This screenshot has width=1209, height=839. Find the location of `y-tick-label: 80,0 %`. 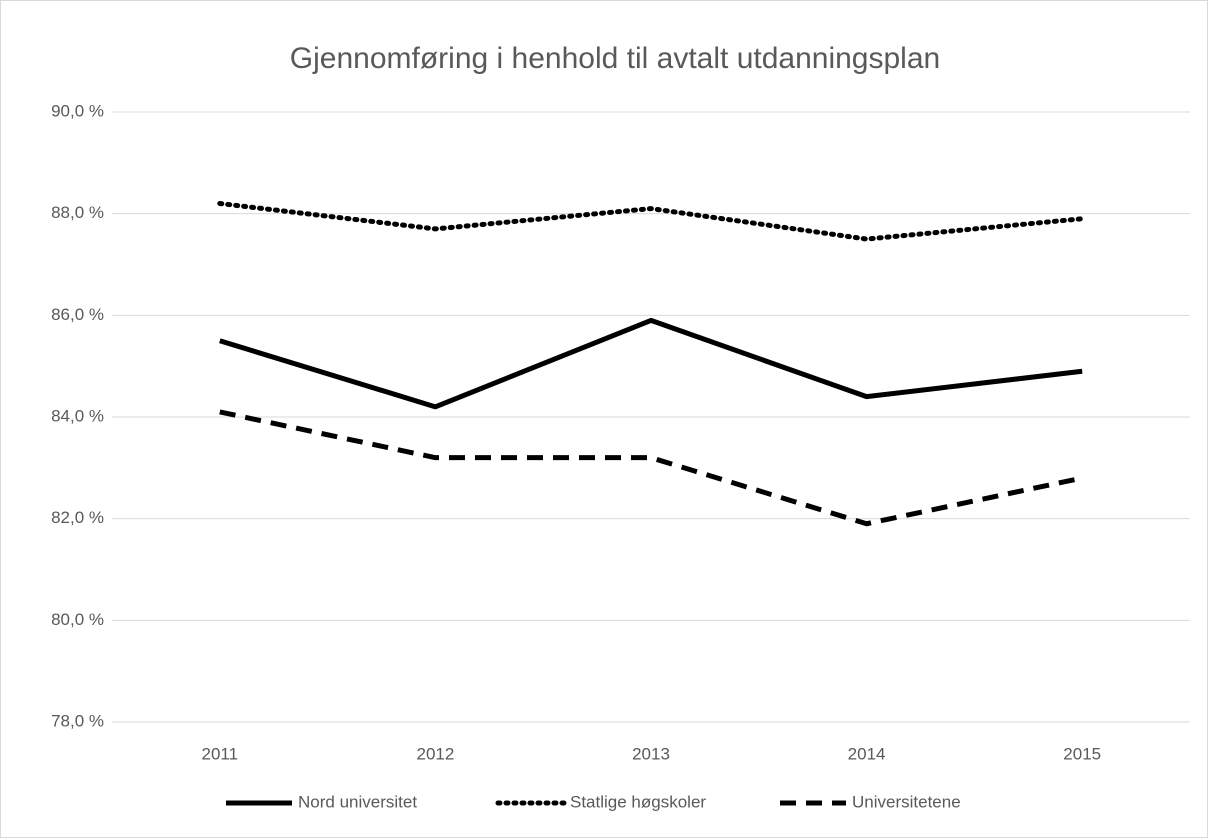

y-tick-label: 80,0 % is located at coordinates (77, 619).